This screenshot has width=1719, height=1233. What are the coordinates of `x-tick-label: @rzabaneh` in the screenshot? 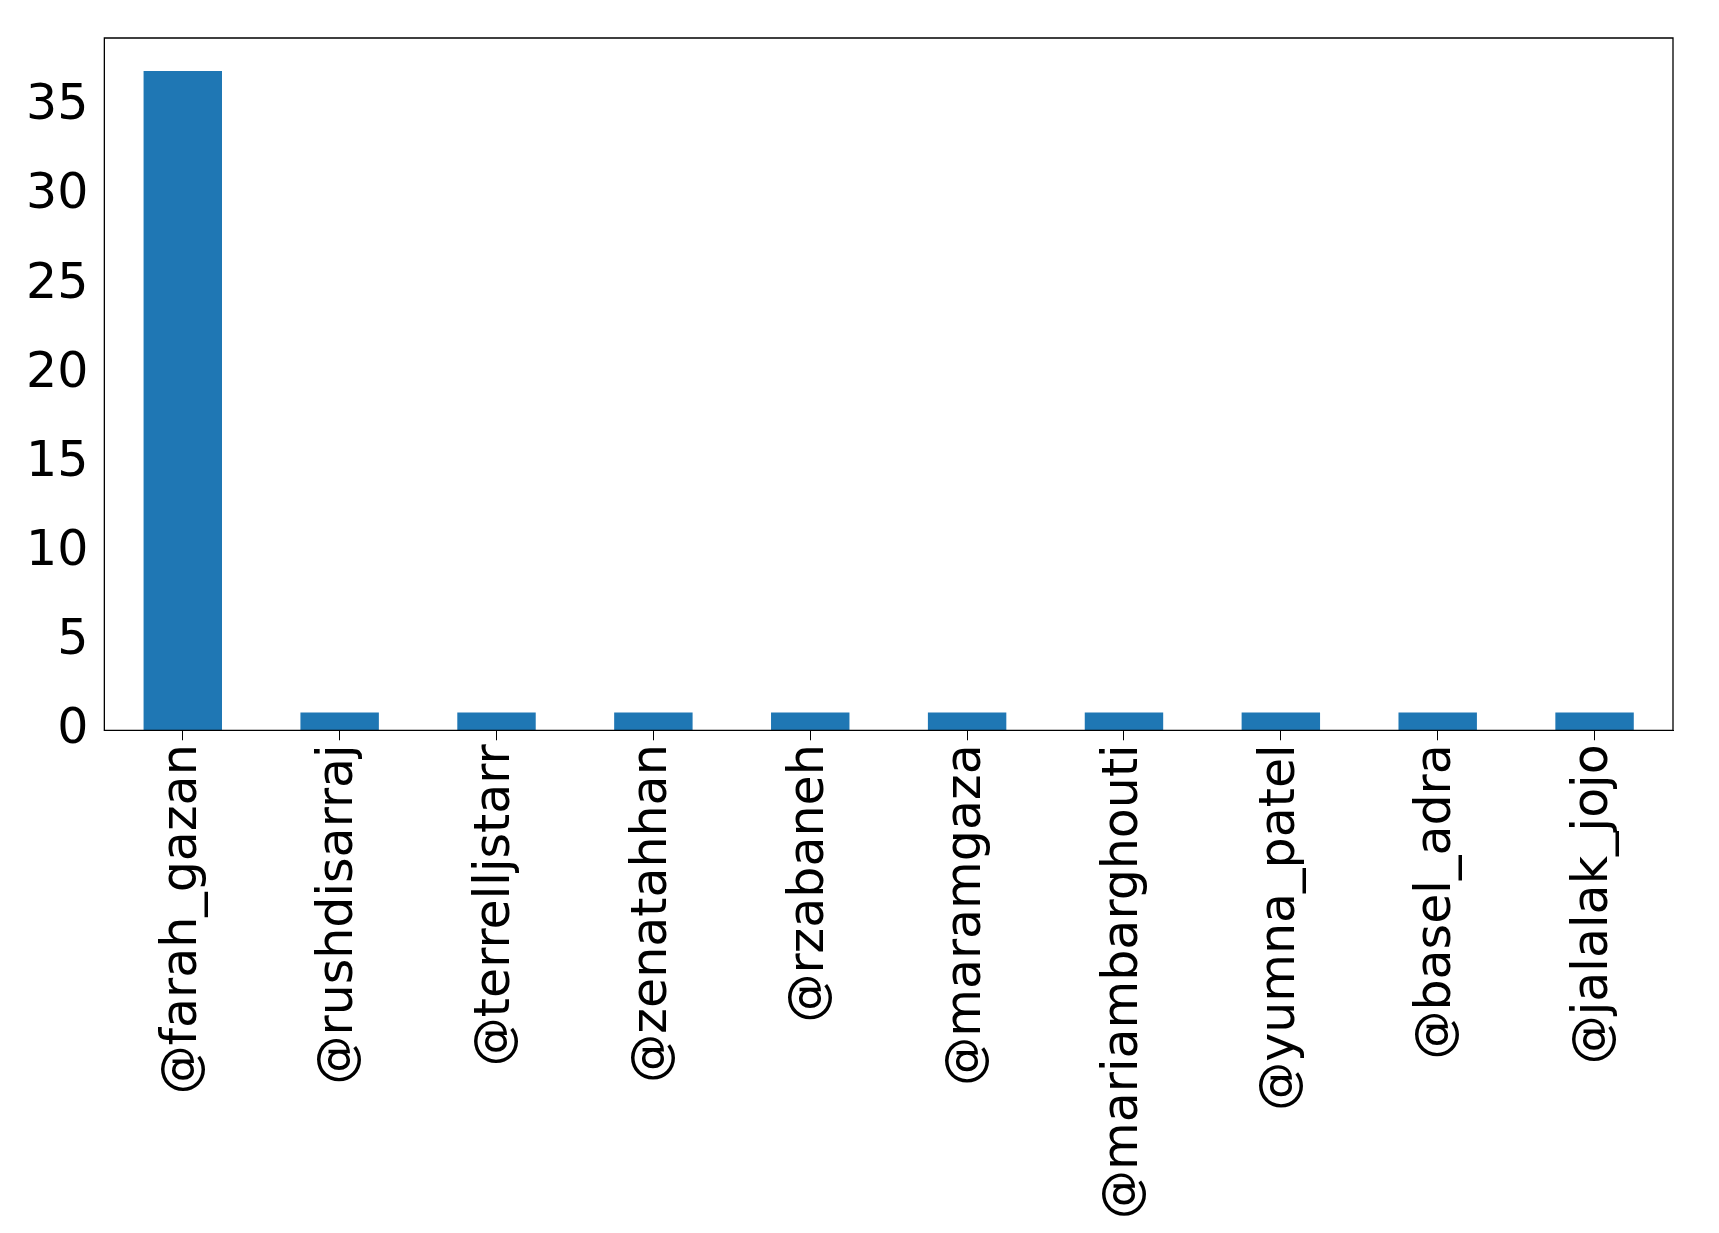 It's located at (806, 883).